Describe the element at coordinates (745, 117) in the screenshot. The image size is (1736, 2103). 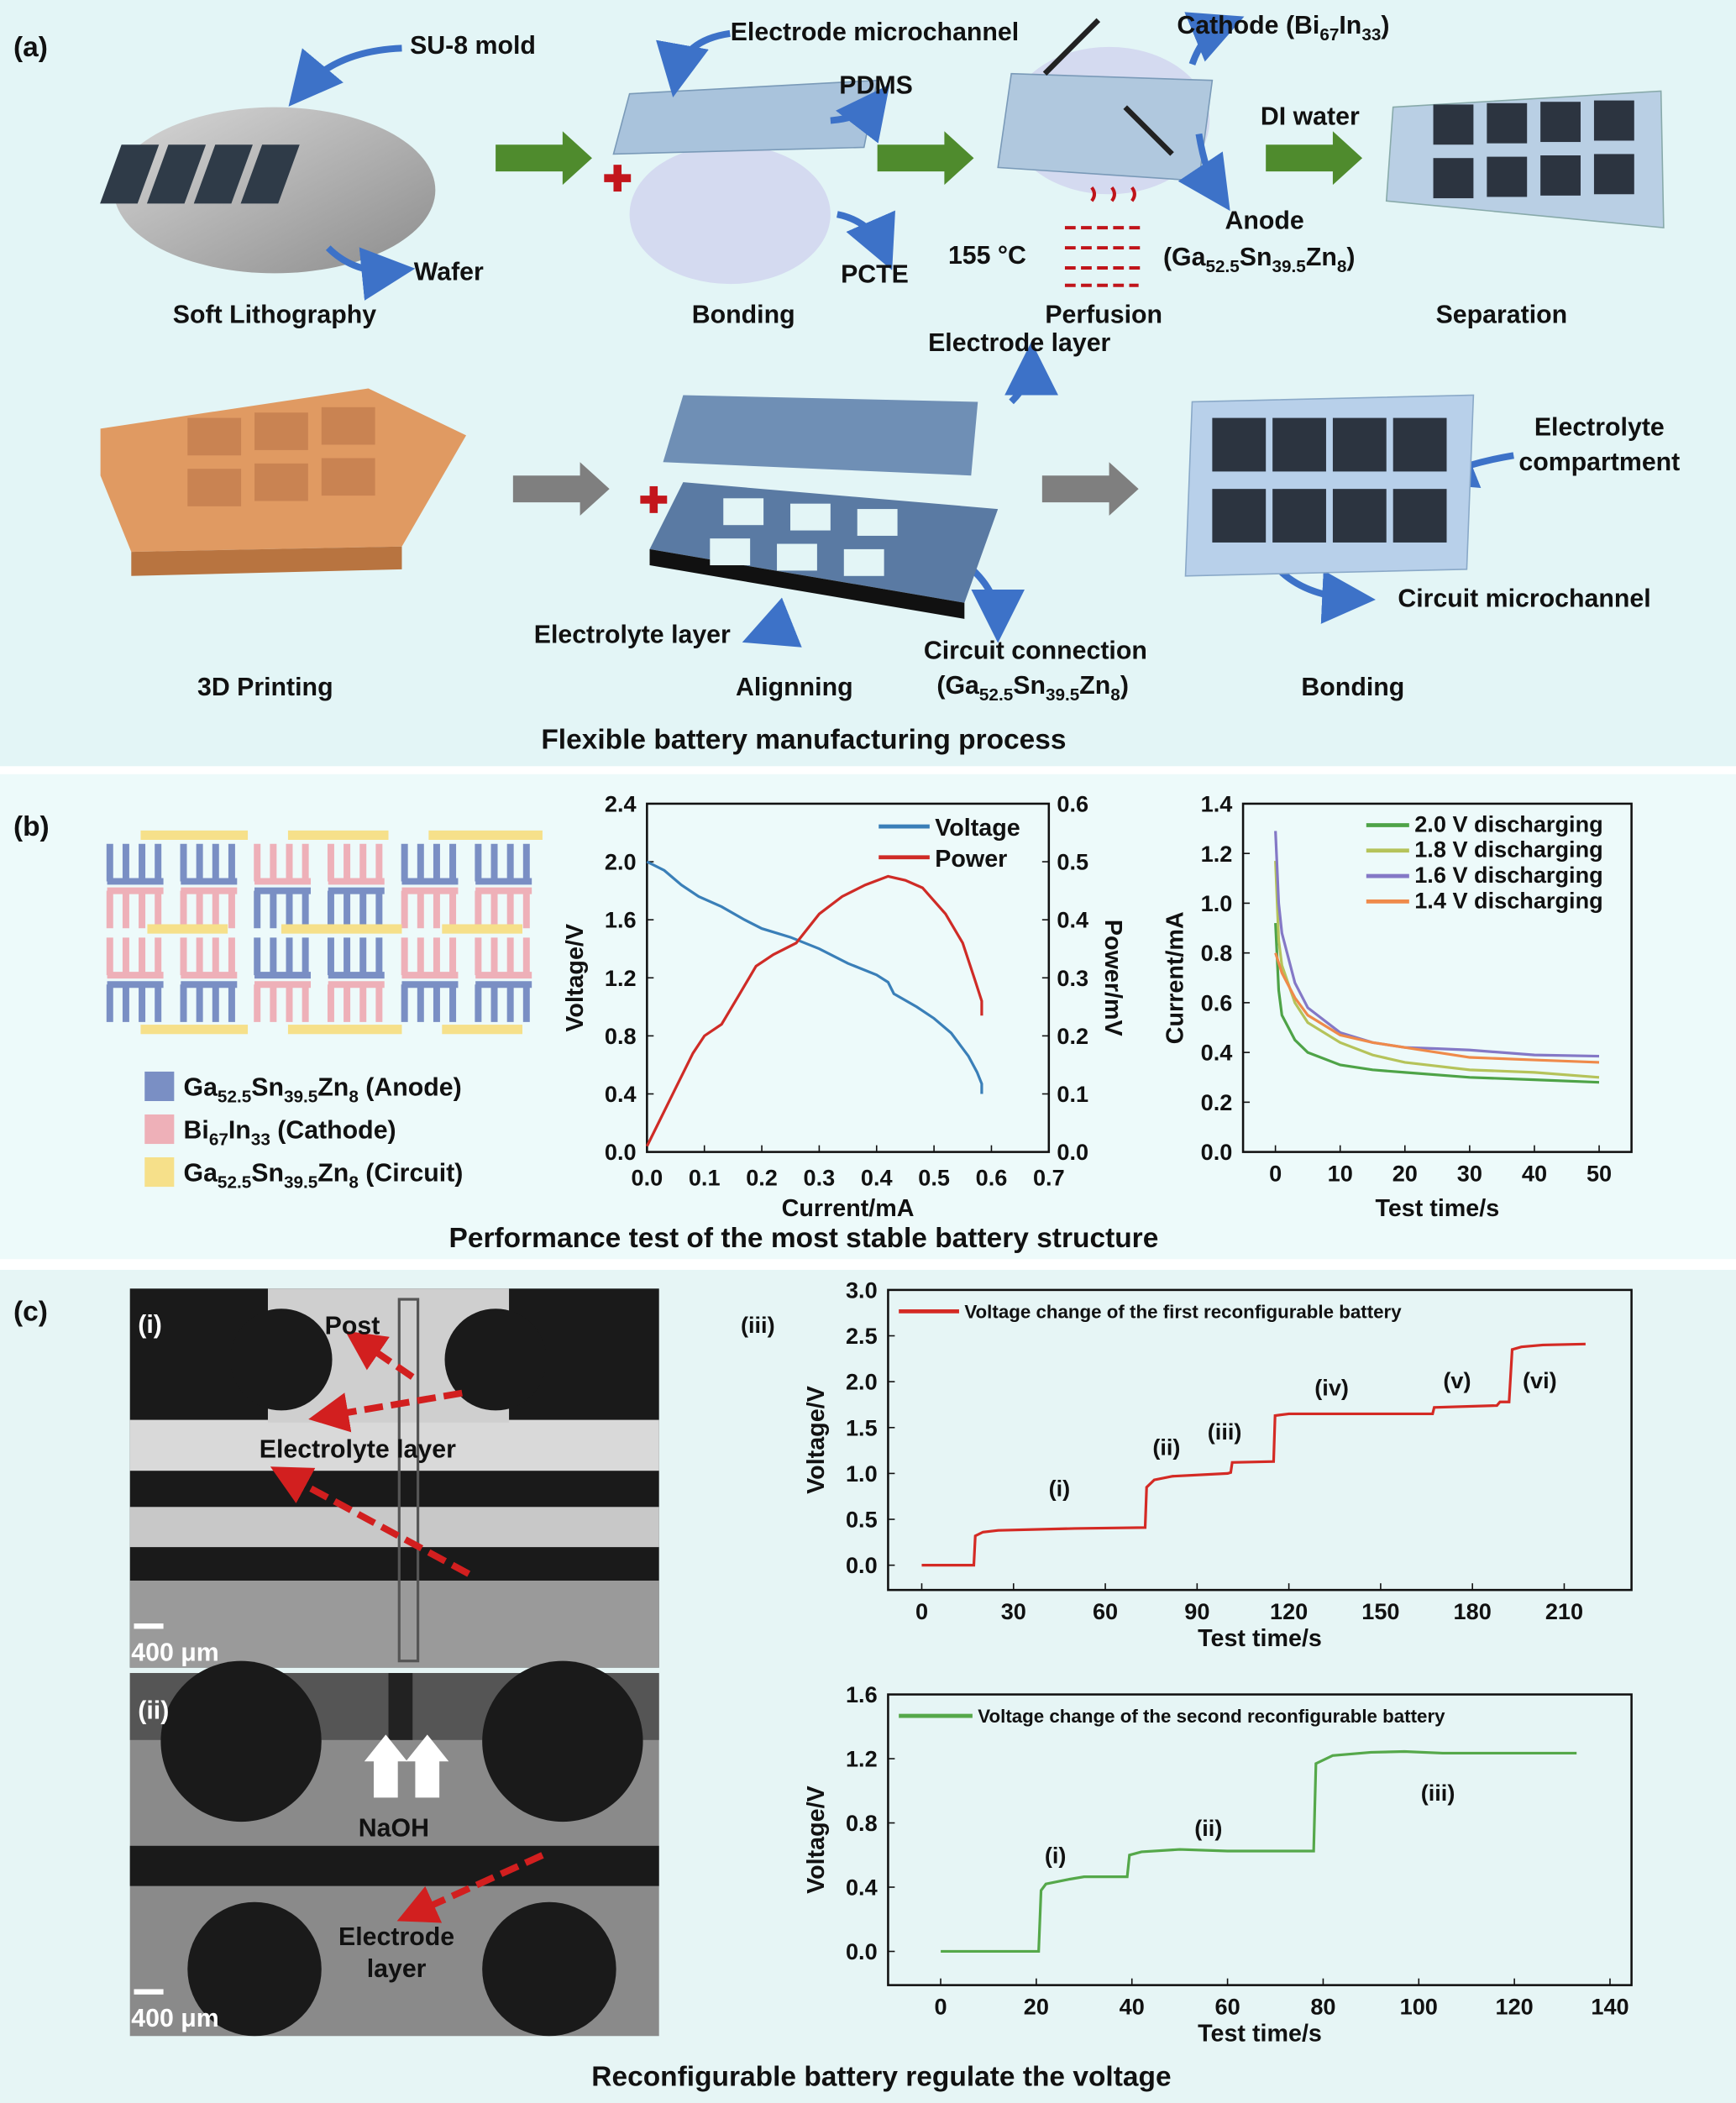
I see `pdms-chip-illustration` at that location.